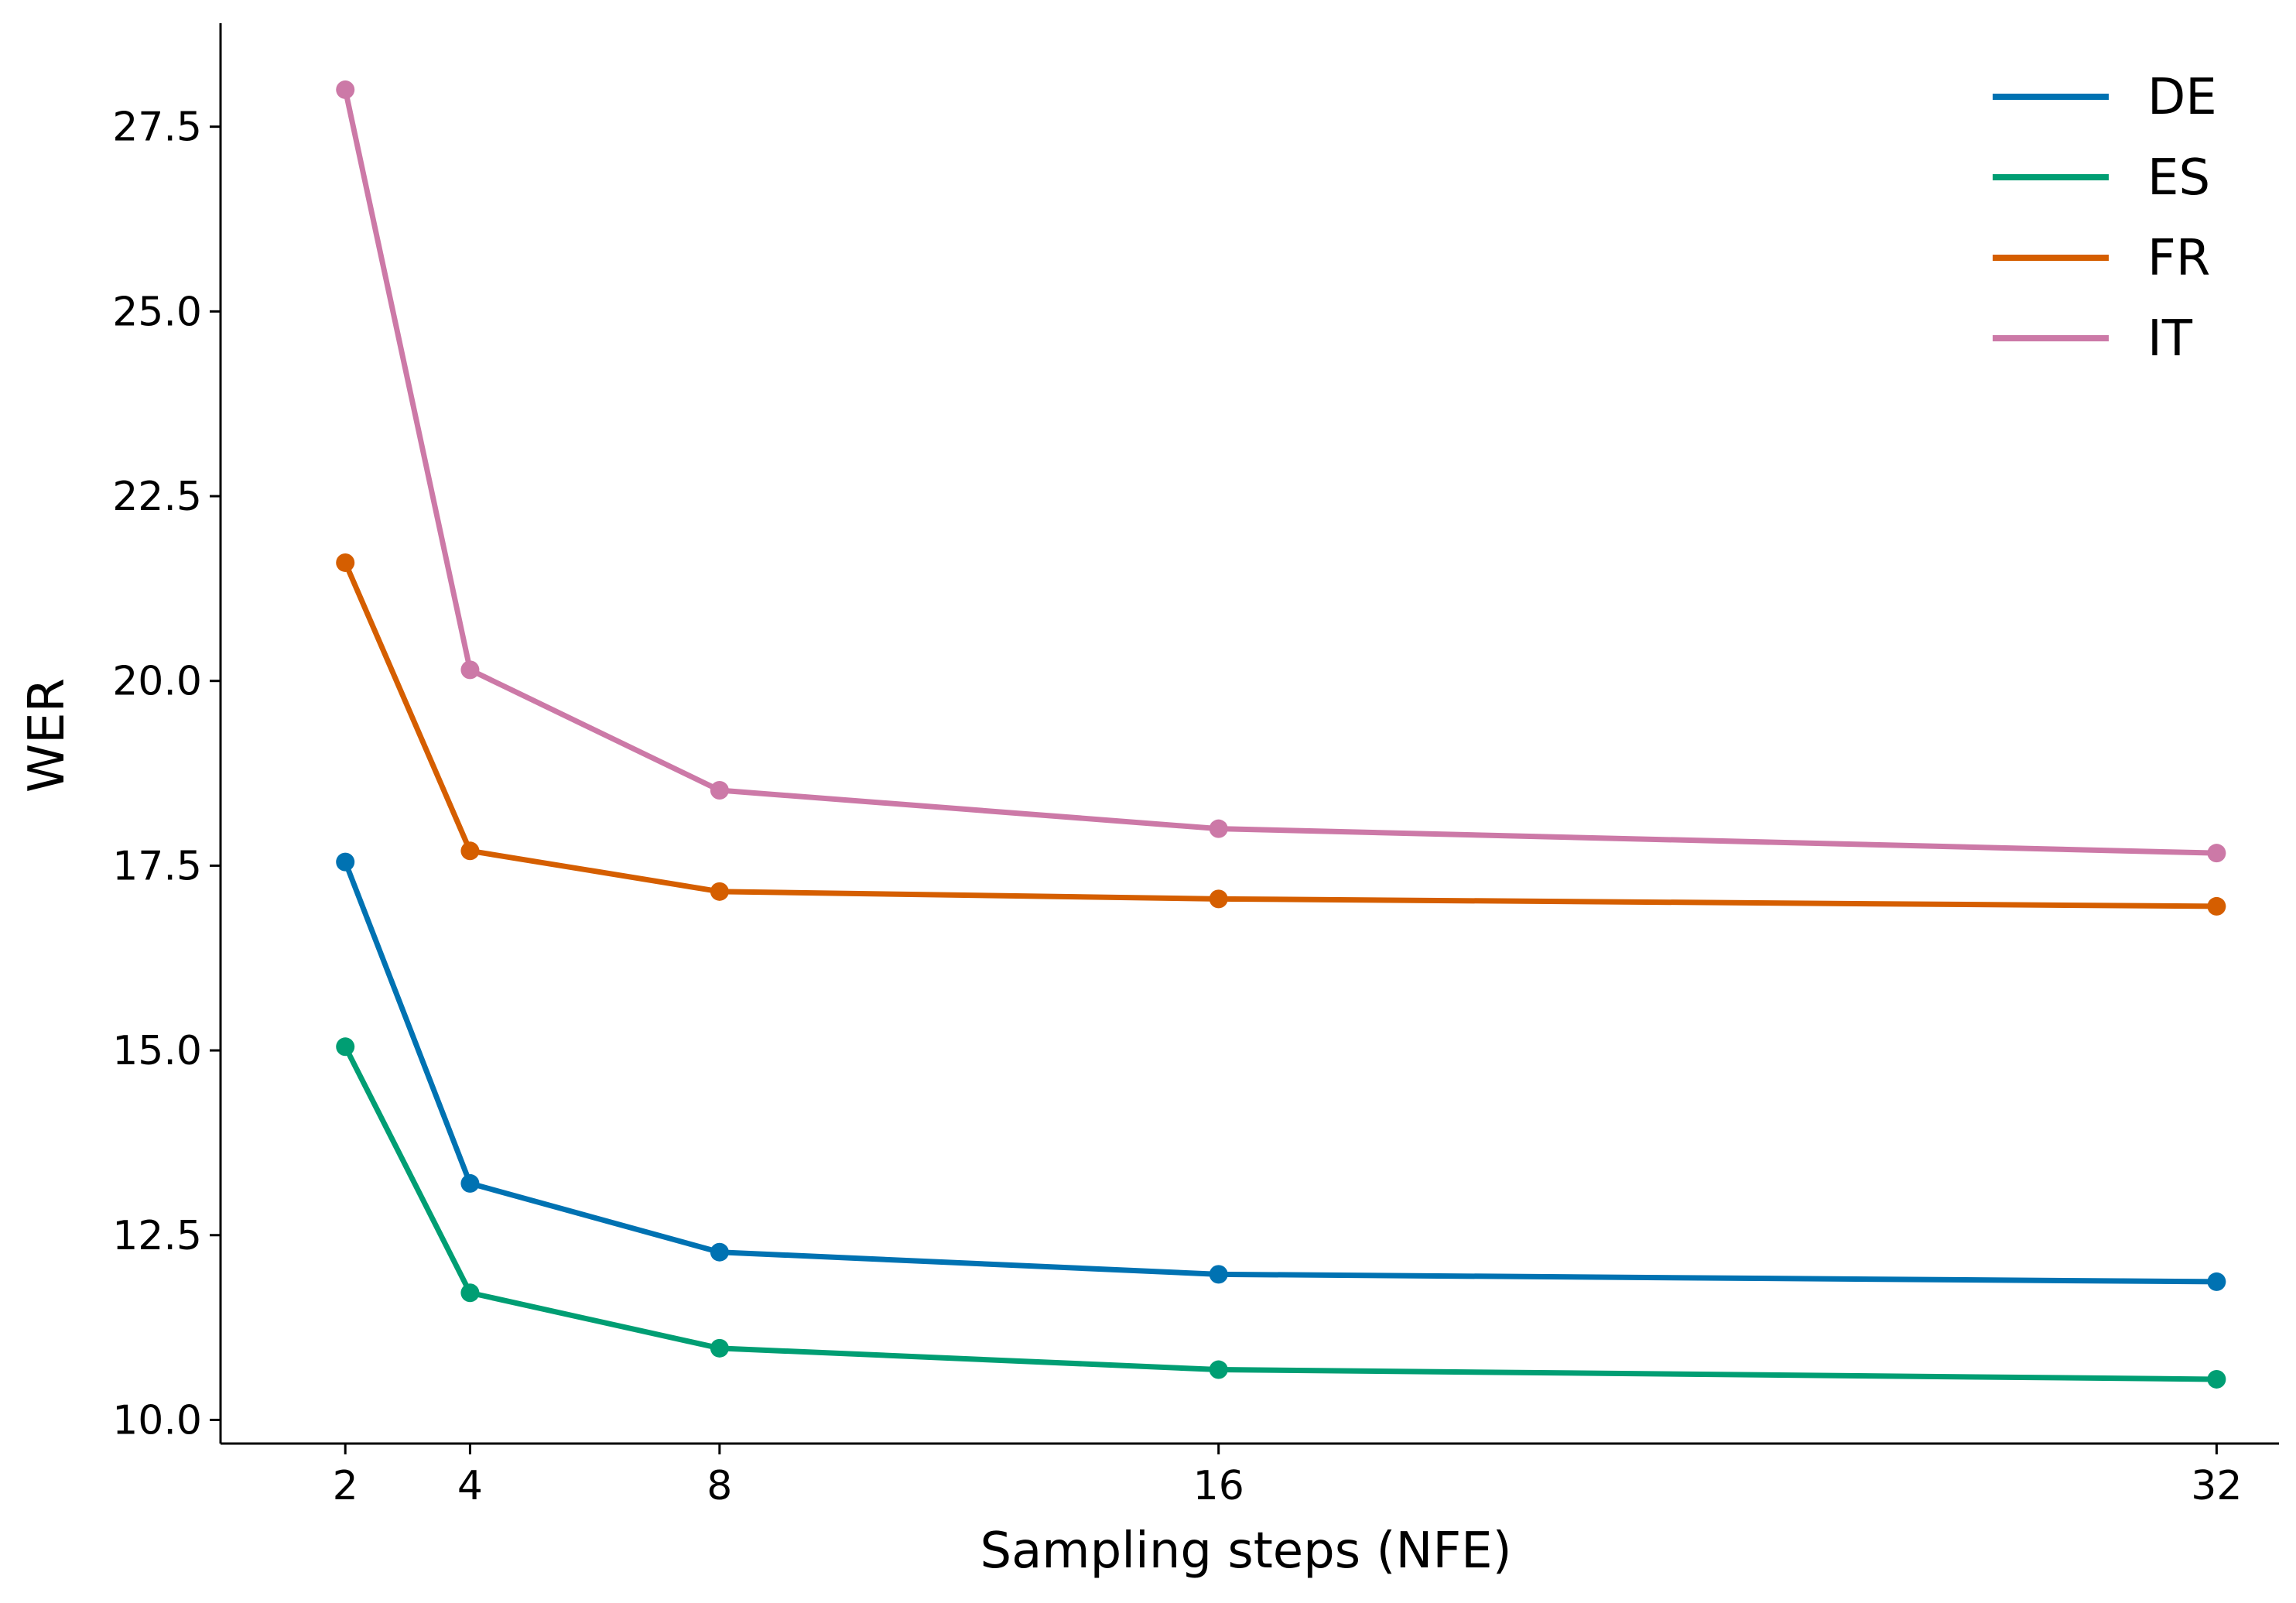 The image size is (2296, 1603). What do you see at coordinates (157, 1051) in the screenshot?
I see `y-tick-label: 15.0` at bounding box center [157, 1051].